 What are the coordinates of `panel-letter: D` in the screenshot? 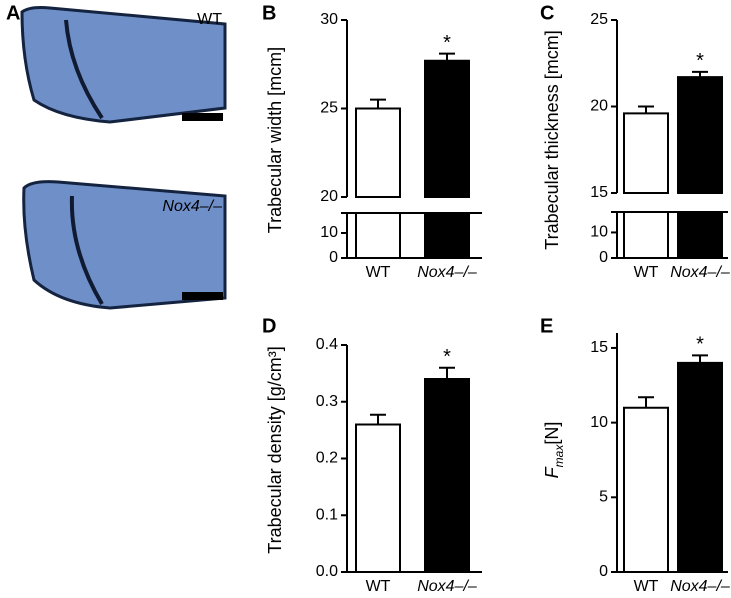 It's located at (269, 326).